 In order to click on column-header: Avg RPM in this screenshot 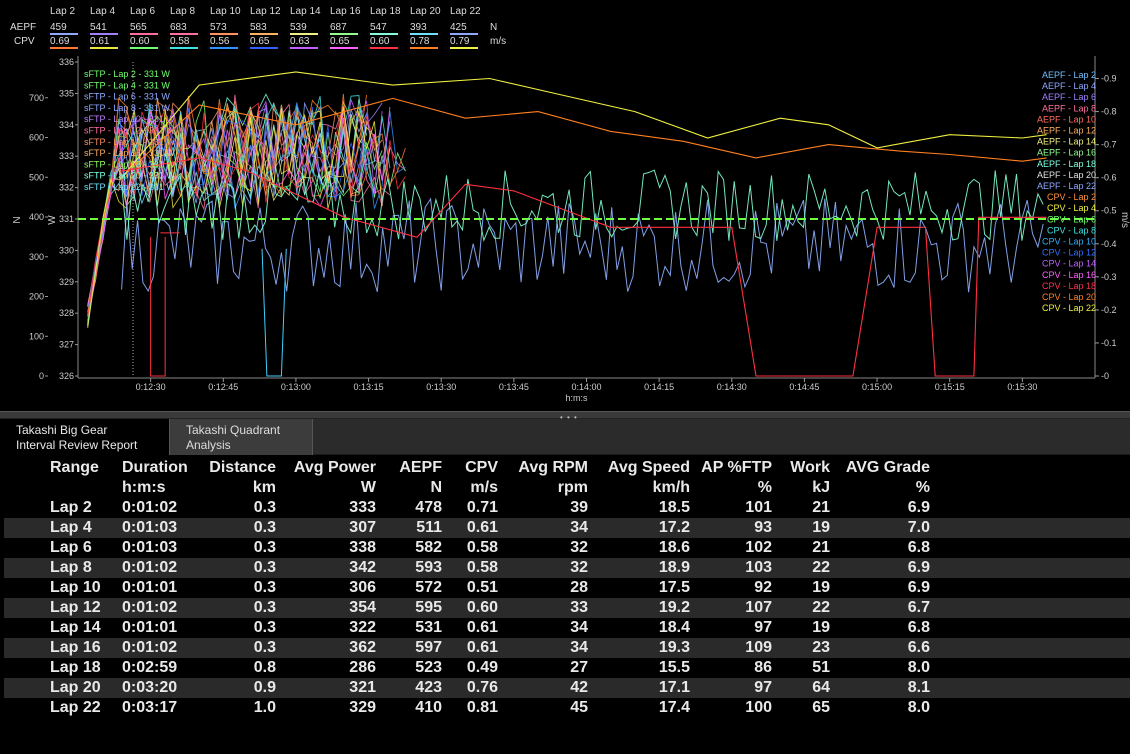, I will do `click(553, 467)`.